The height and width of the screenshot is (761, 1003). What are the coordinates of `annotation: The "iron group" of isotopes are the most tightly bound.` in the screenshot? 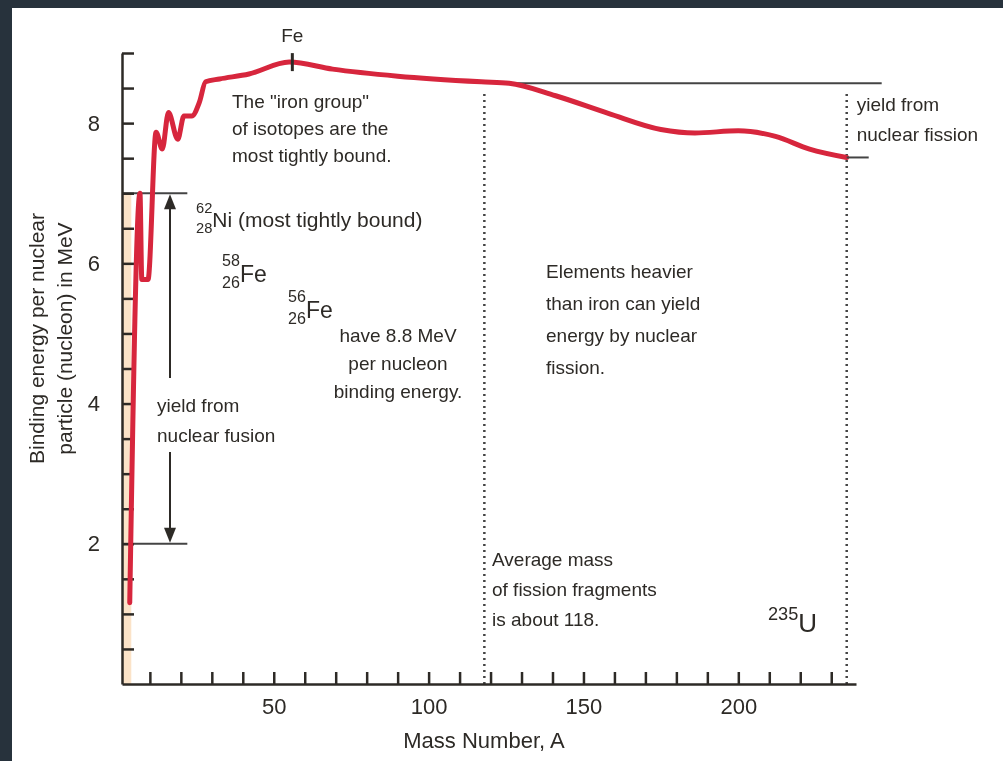 It's located at (312, 128).